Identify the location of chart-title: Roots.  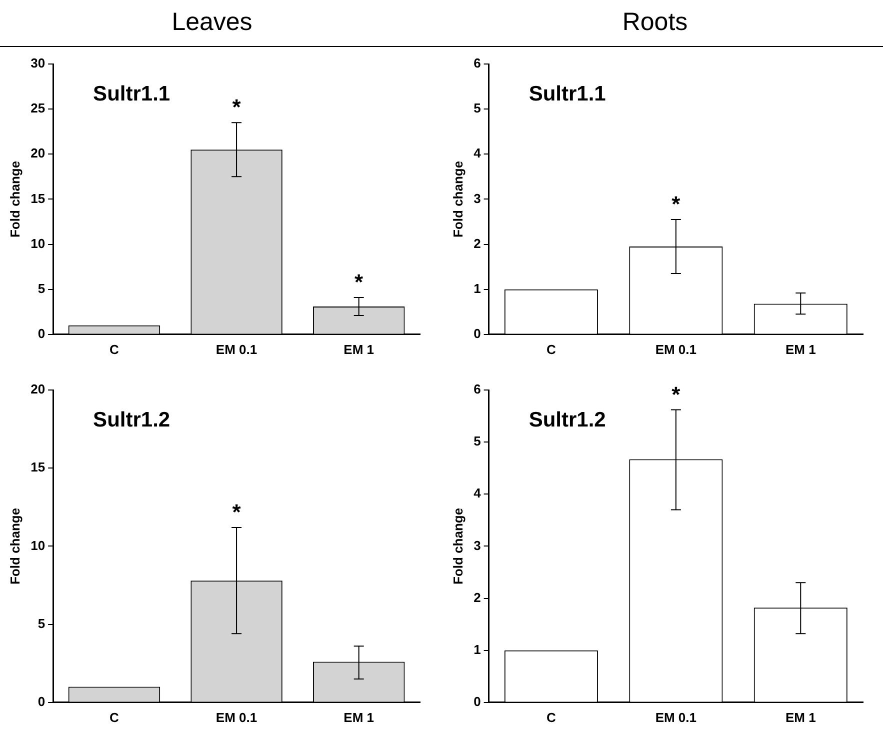
(655, 22).